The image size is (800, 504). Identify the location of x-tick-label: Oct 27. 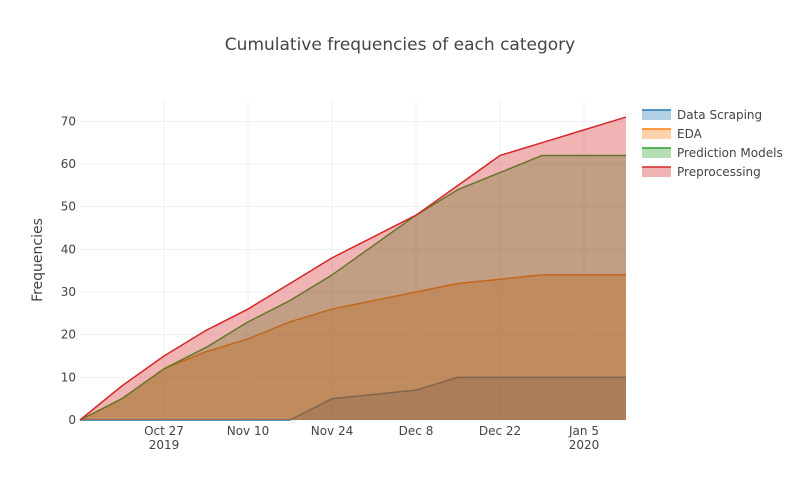
(164, 431).